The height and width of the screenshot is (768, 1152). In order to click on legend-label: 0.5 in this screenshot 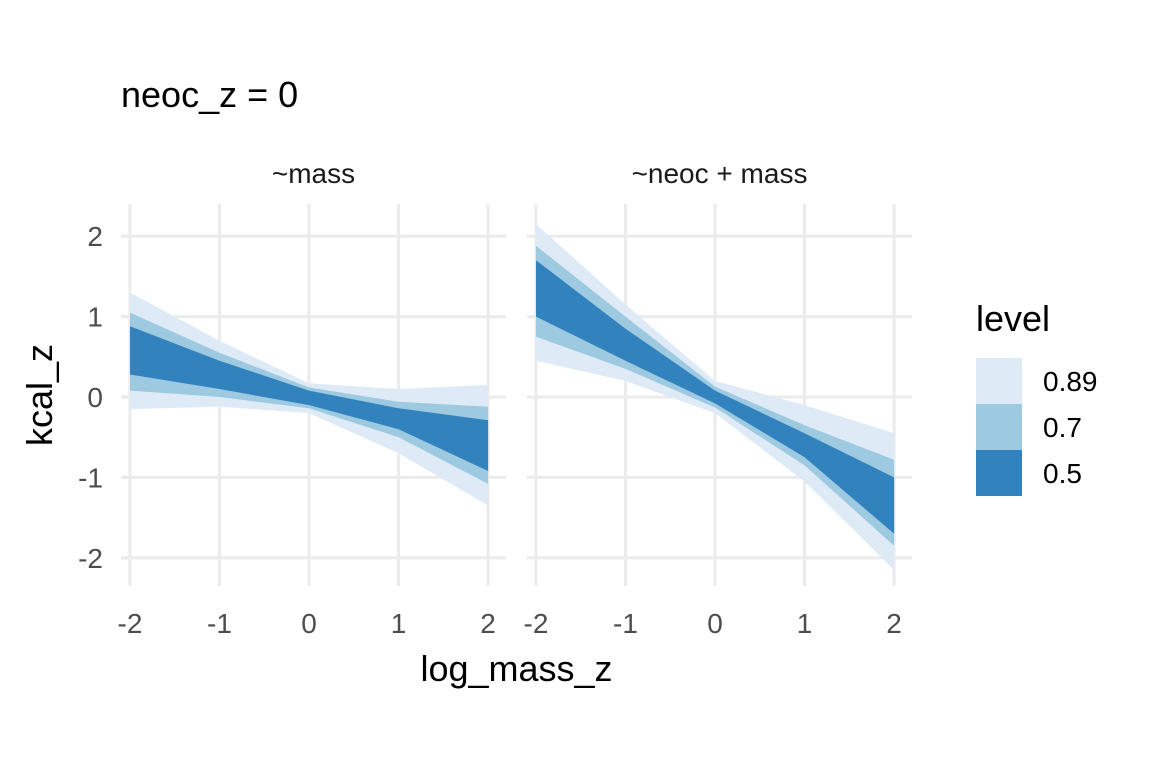, I will do `click(1062, 473)`.